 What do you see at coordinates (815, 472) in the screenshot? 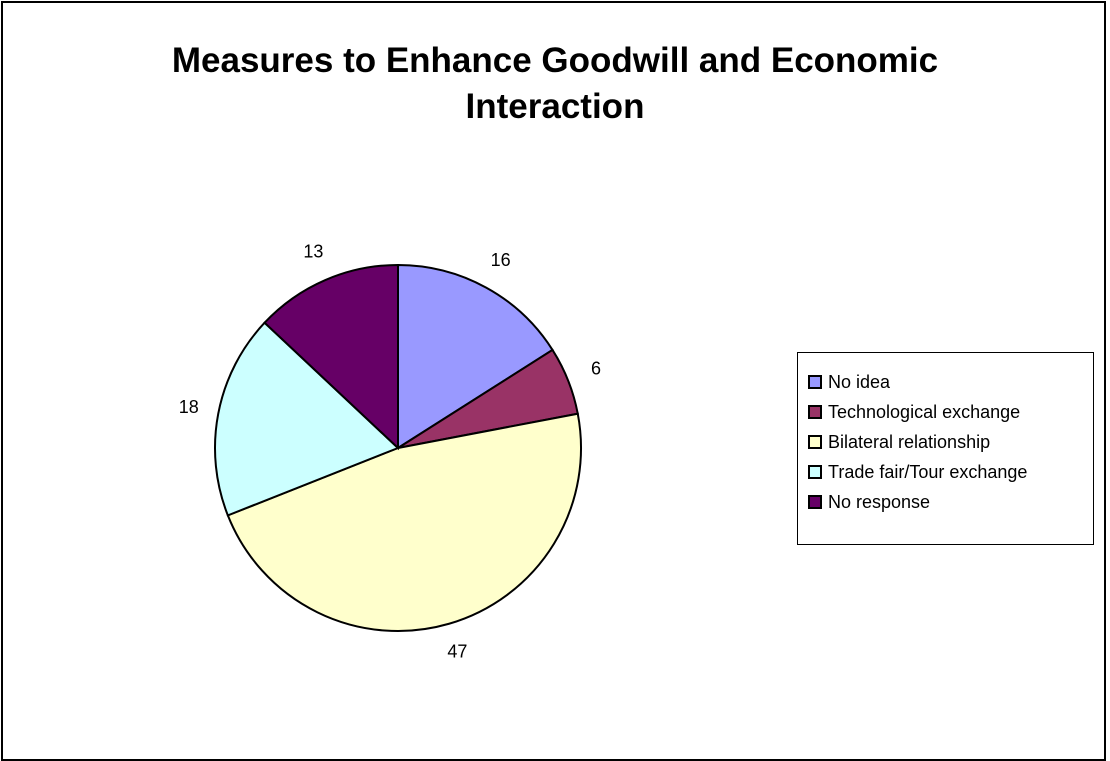
I see `legend-swatch-trade-fair-tour-exchange` at bounding box center [815, 472].